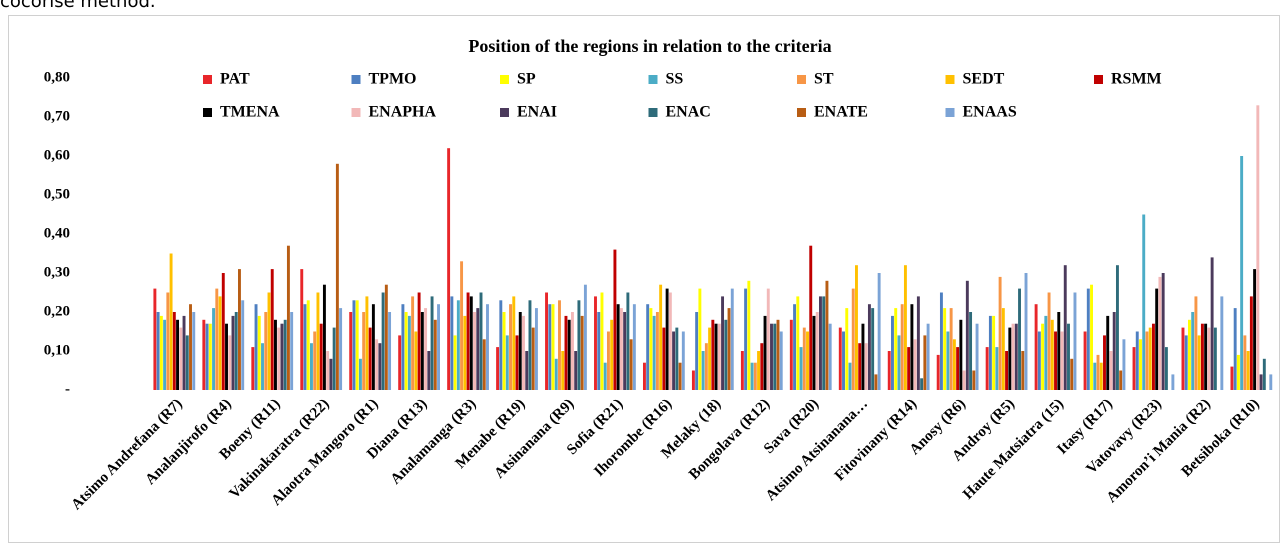 The image size is (1285, 543). What do you see at coordinates (675, 79) in the screenshot?
I see `legend-label: SS` at bounding box center [675, 79].